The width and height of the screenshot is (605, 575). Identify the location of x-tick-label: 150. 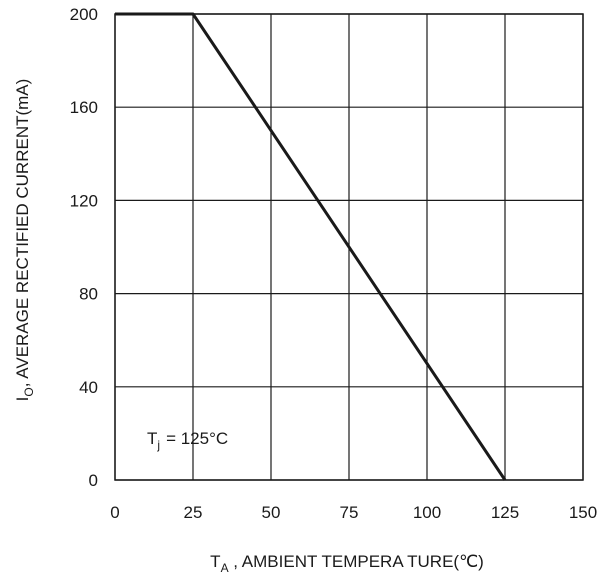
(583, 512).